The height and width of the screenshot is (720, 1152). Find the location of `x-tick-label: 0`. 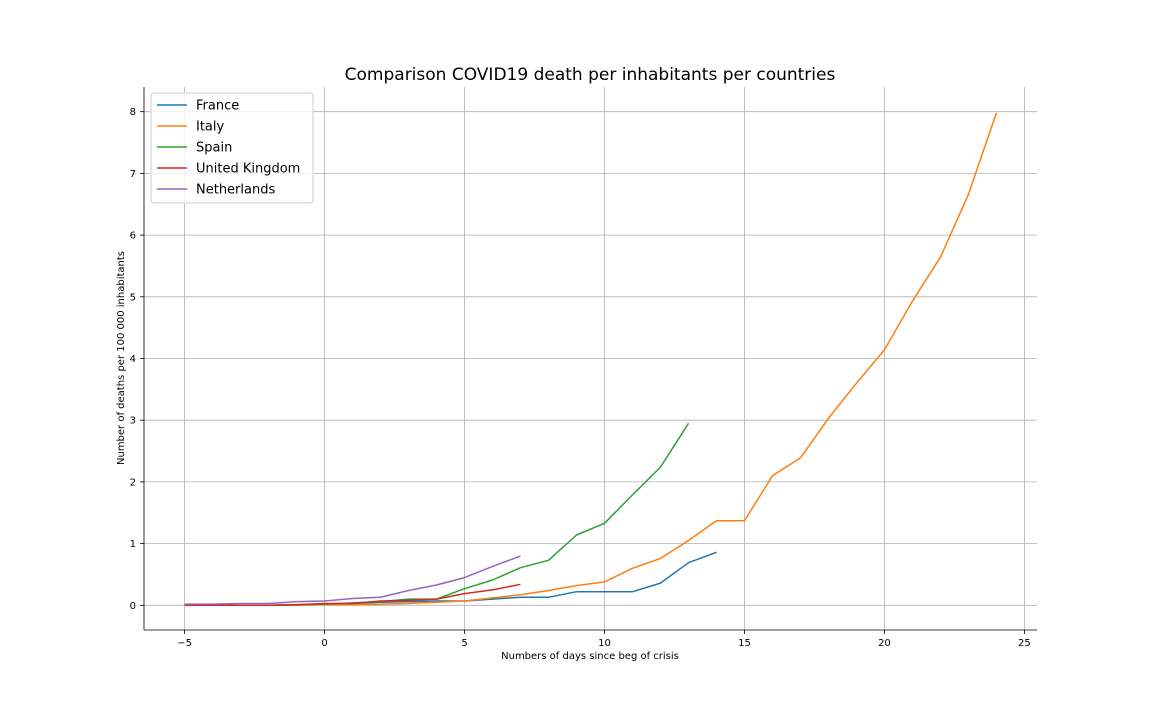

x-tick-label: 0 is located at coordinates (324, 643).